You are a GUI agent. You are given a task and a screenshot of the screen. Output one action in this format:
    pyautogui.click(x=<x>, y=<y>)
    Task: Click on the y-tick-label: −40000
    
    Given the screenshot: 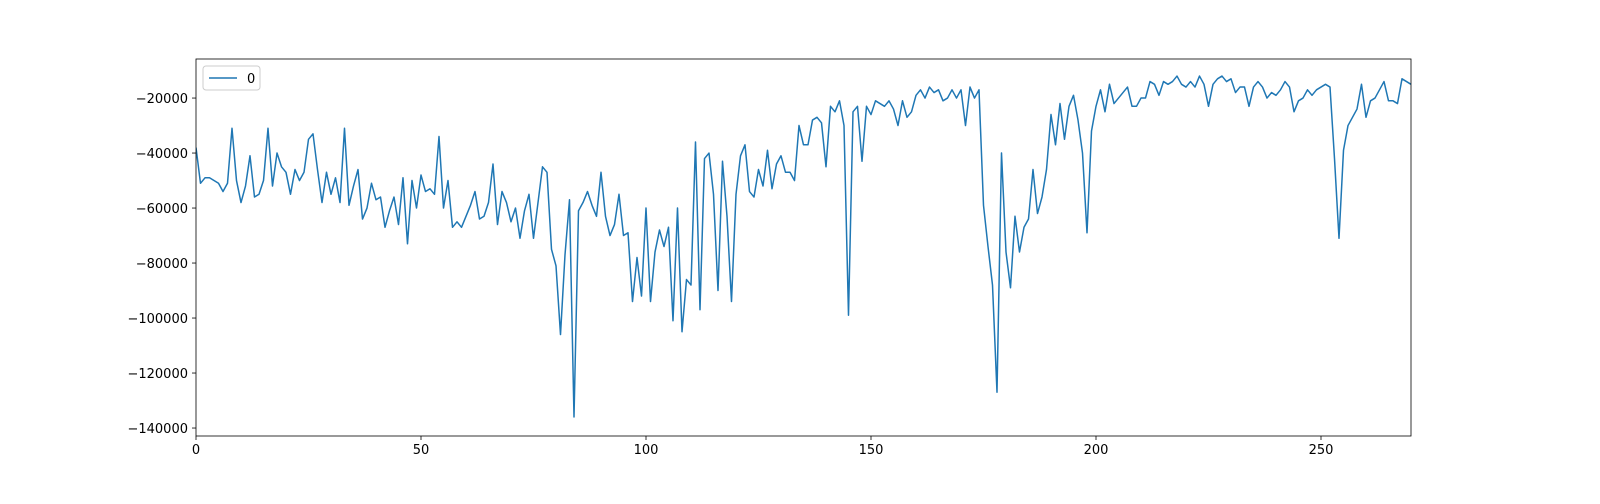 What is the action you would take?
    pyautogui.click(x=162, y=154)
    